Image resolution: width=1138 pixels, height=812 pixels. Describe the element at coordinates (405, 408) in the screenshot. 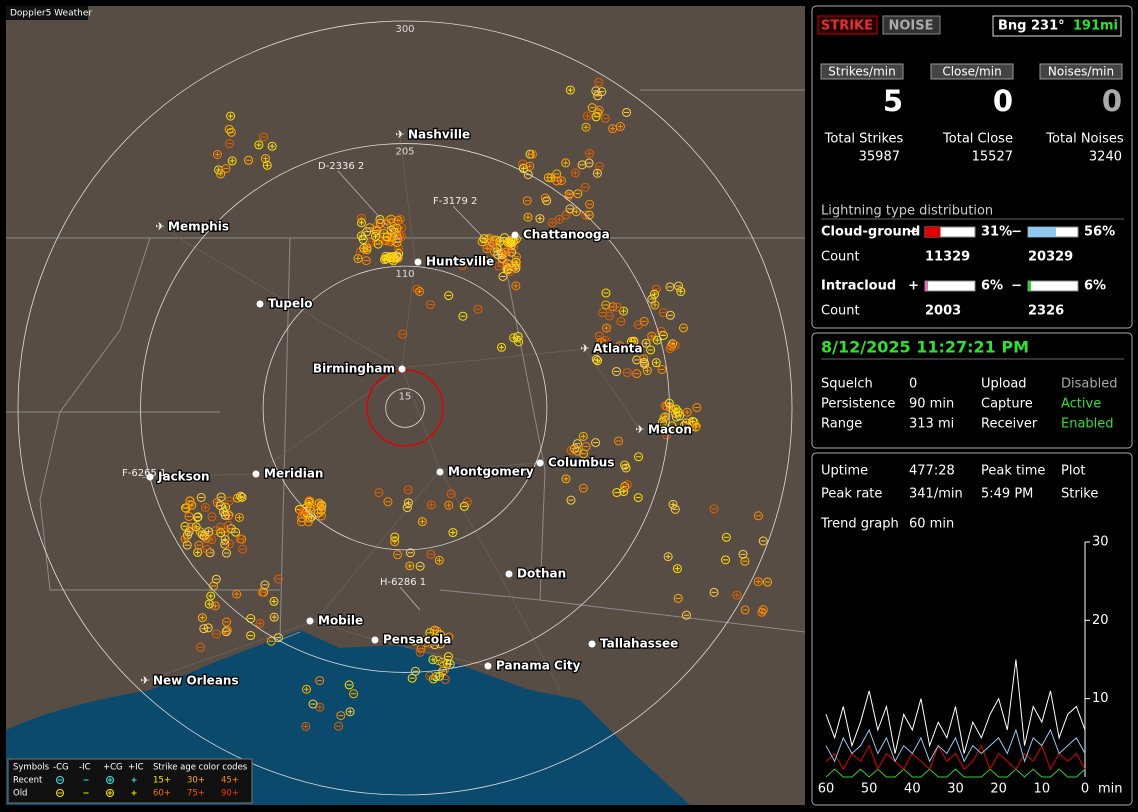

I see `range-ring` at that location.